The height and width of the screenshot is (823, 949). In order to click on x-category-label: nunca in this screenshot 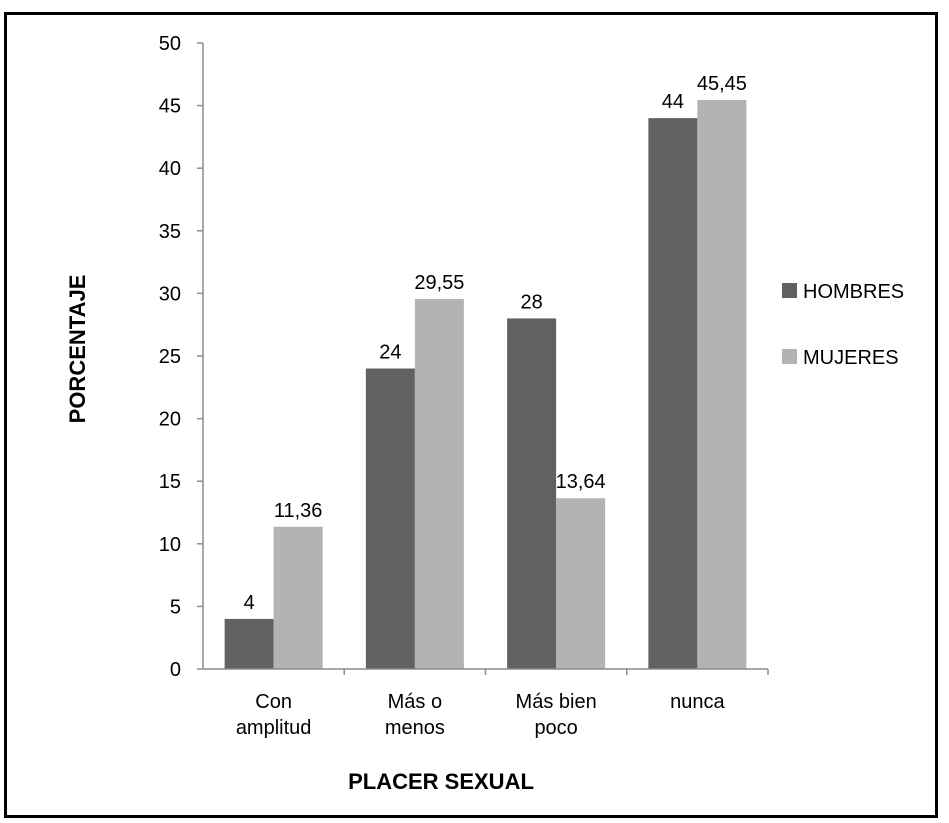, I will do `click(697, 702)`.